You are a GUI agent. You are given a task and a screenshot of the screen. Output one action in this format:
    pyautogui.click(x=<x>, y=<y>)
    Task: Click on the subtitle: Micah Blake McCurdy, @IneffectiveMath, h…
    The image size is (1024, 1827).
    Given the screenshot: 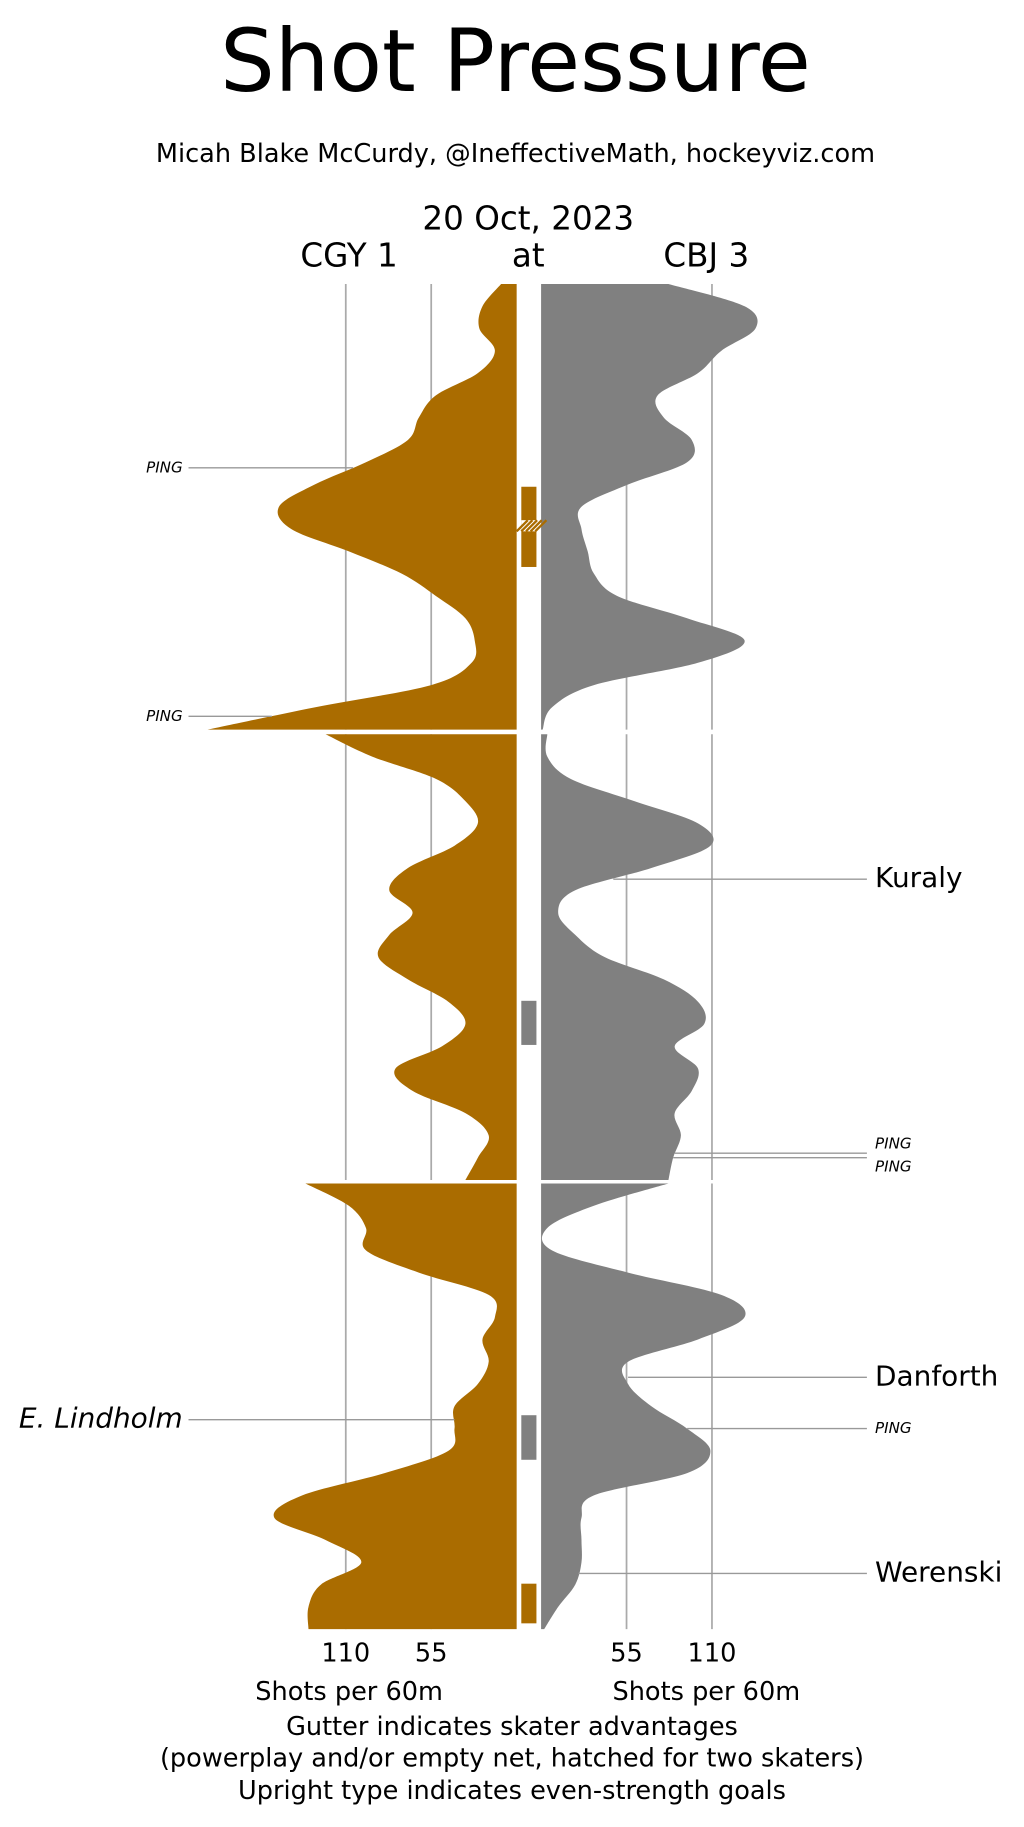 What is the action you would take?
    pyautogui.click(x=515, y=154)
    